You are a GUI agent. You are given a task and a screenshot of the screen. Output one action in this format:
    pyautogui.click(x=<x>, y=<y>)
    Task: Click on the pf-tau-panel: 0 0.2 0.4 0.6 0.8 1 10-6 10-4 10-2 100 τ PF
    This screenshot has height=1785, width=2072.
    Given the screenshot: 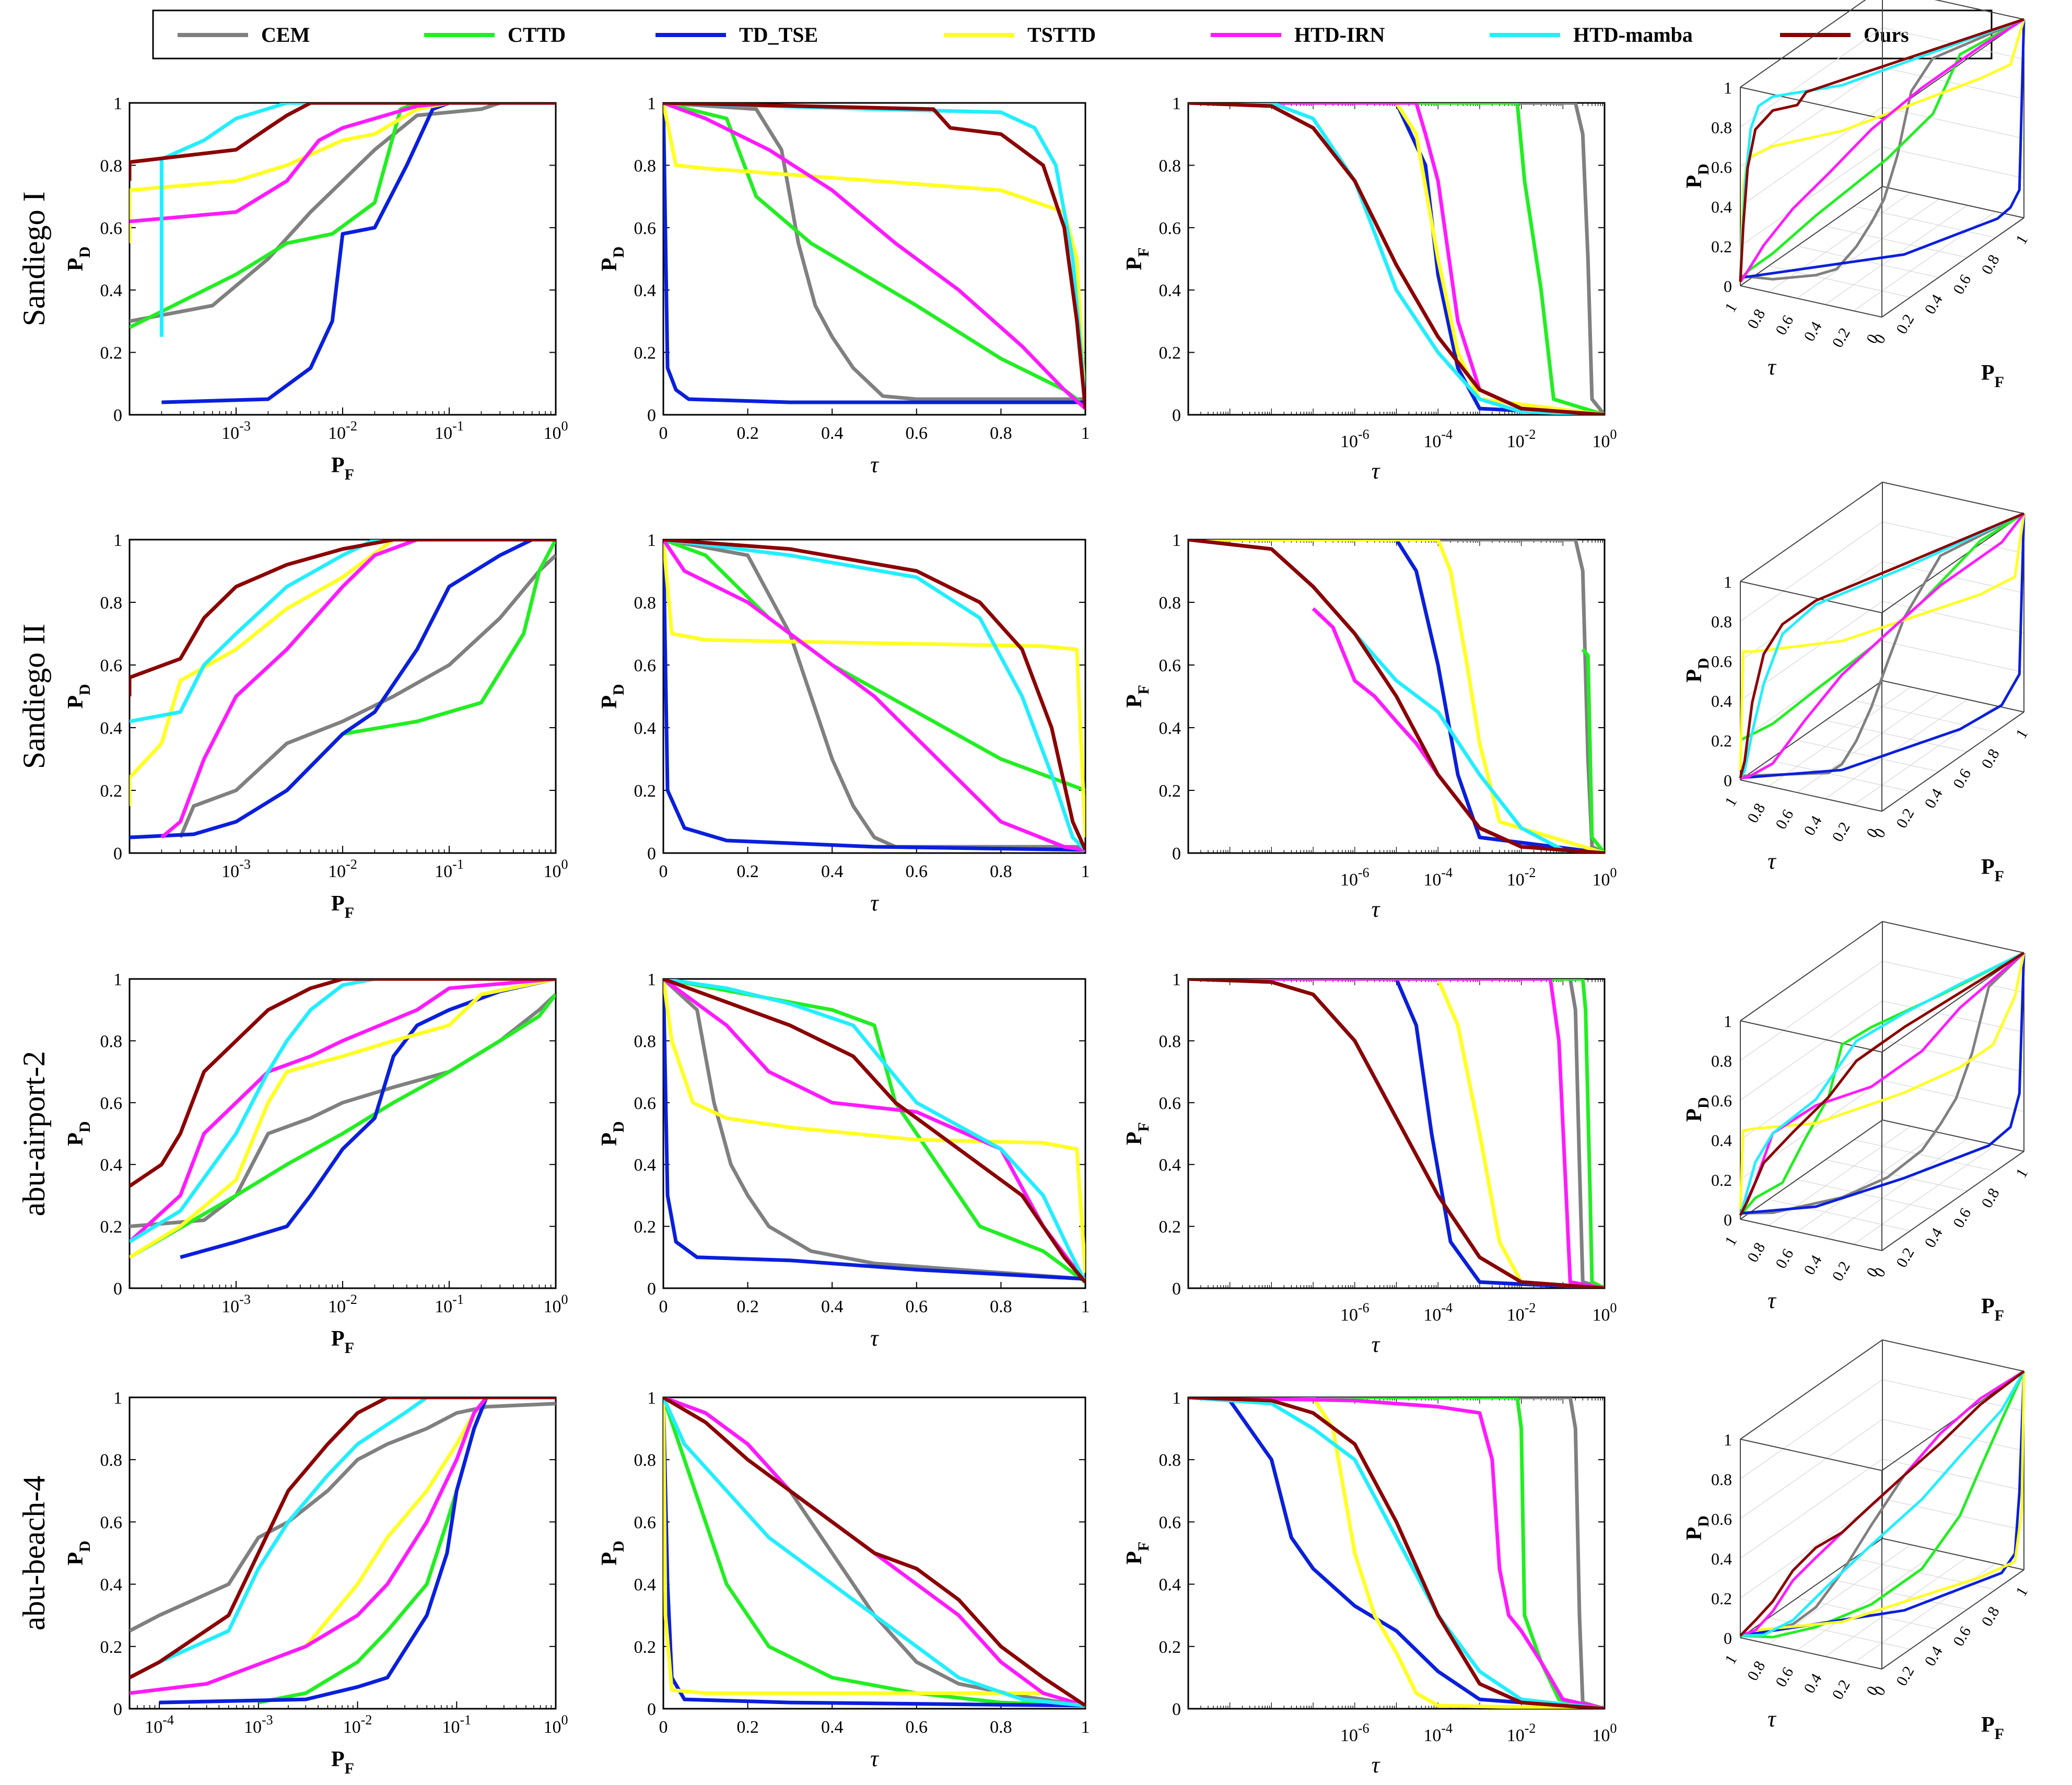 What is the action you would take?
    pyautogui.click(x=1370, y=1163)
    